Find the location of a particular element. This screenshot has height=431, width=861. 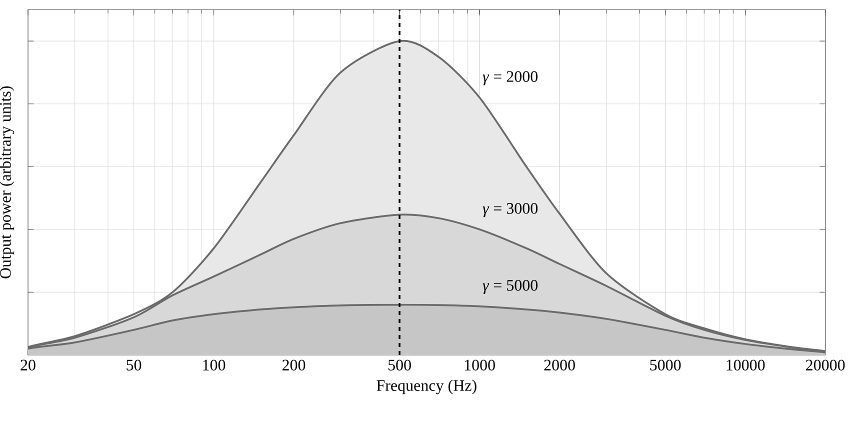

x-tick-label: 5000 is located at coordinates (665, 365).